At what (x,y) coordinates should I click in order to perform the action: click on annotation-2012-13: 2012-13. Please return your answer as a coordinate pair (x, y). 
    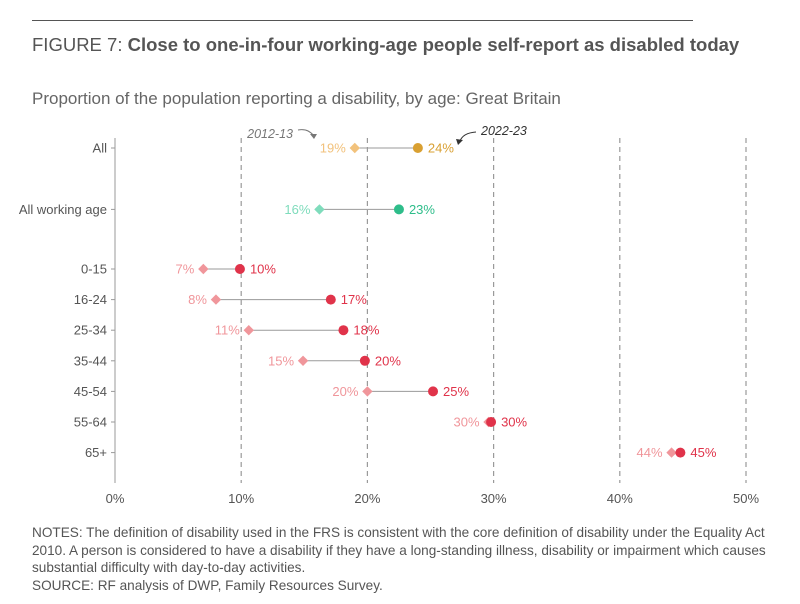
    Looking at the image, I should click on (269, 134).